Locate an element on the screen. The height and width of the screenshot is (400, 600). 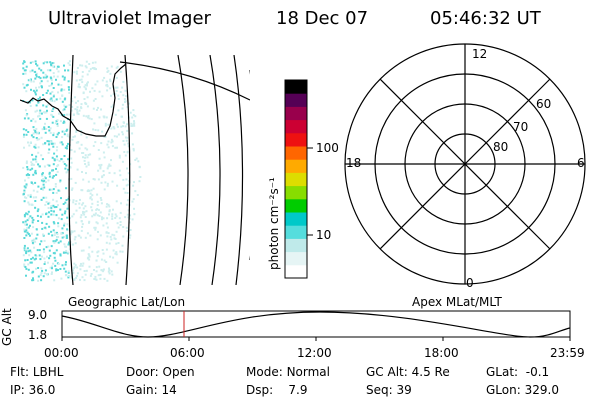
xtick-0000: 00:00 is located at coordinates (61, 353).